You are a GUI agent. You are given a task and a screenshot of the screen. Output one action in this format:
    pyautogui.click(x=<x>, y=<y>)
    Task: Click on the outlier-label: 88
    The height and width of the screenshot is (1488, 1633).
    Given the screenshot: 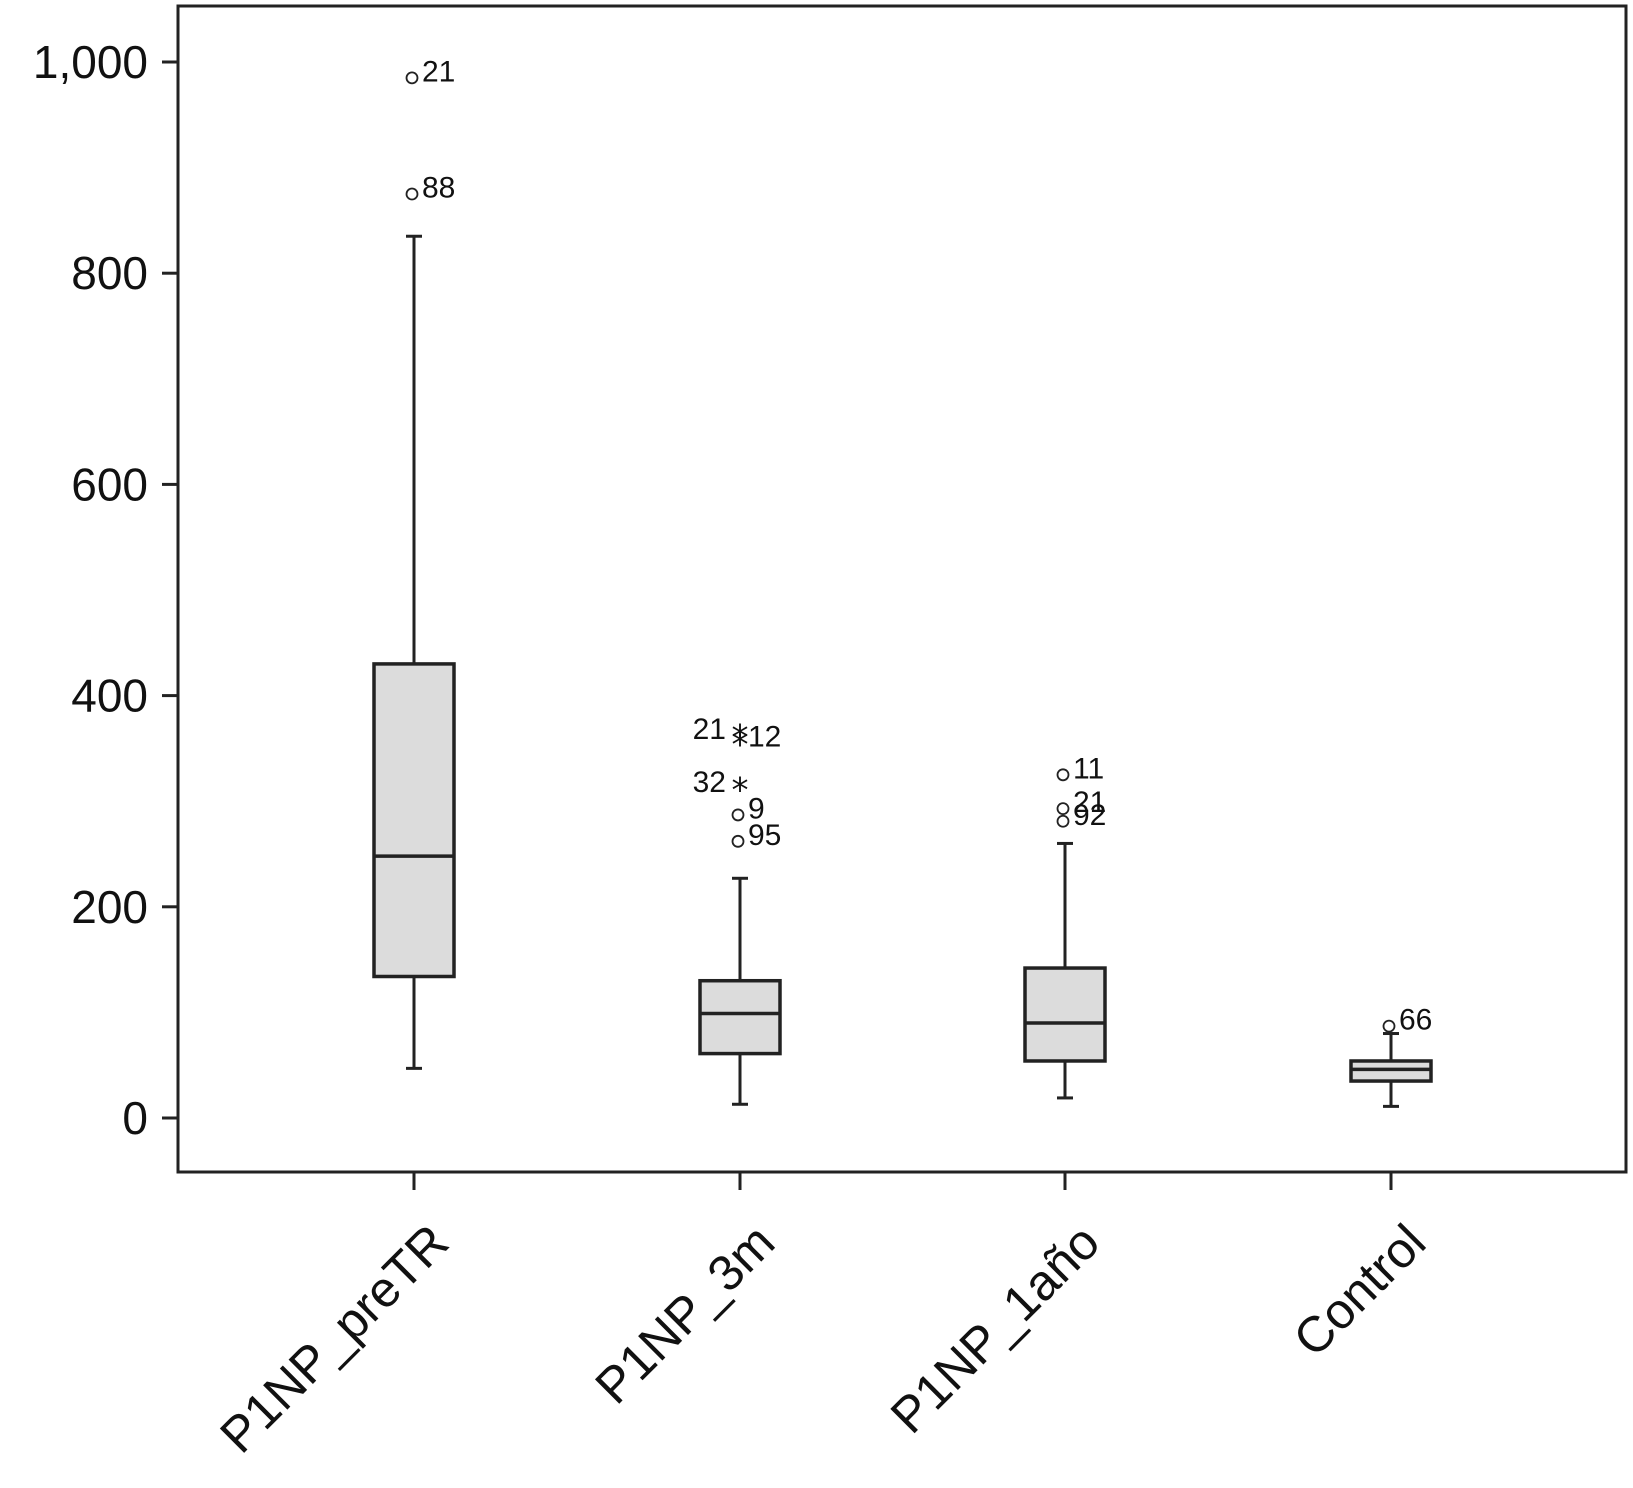 What is the action you would take?
    pyautogui.click(x=438, y=188)
    